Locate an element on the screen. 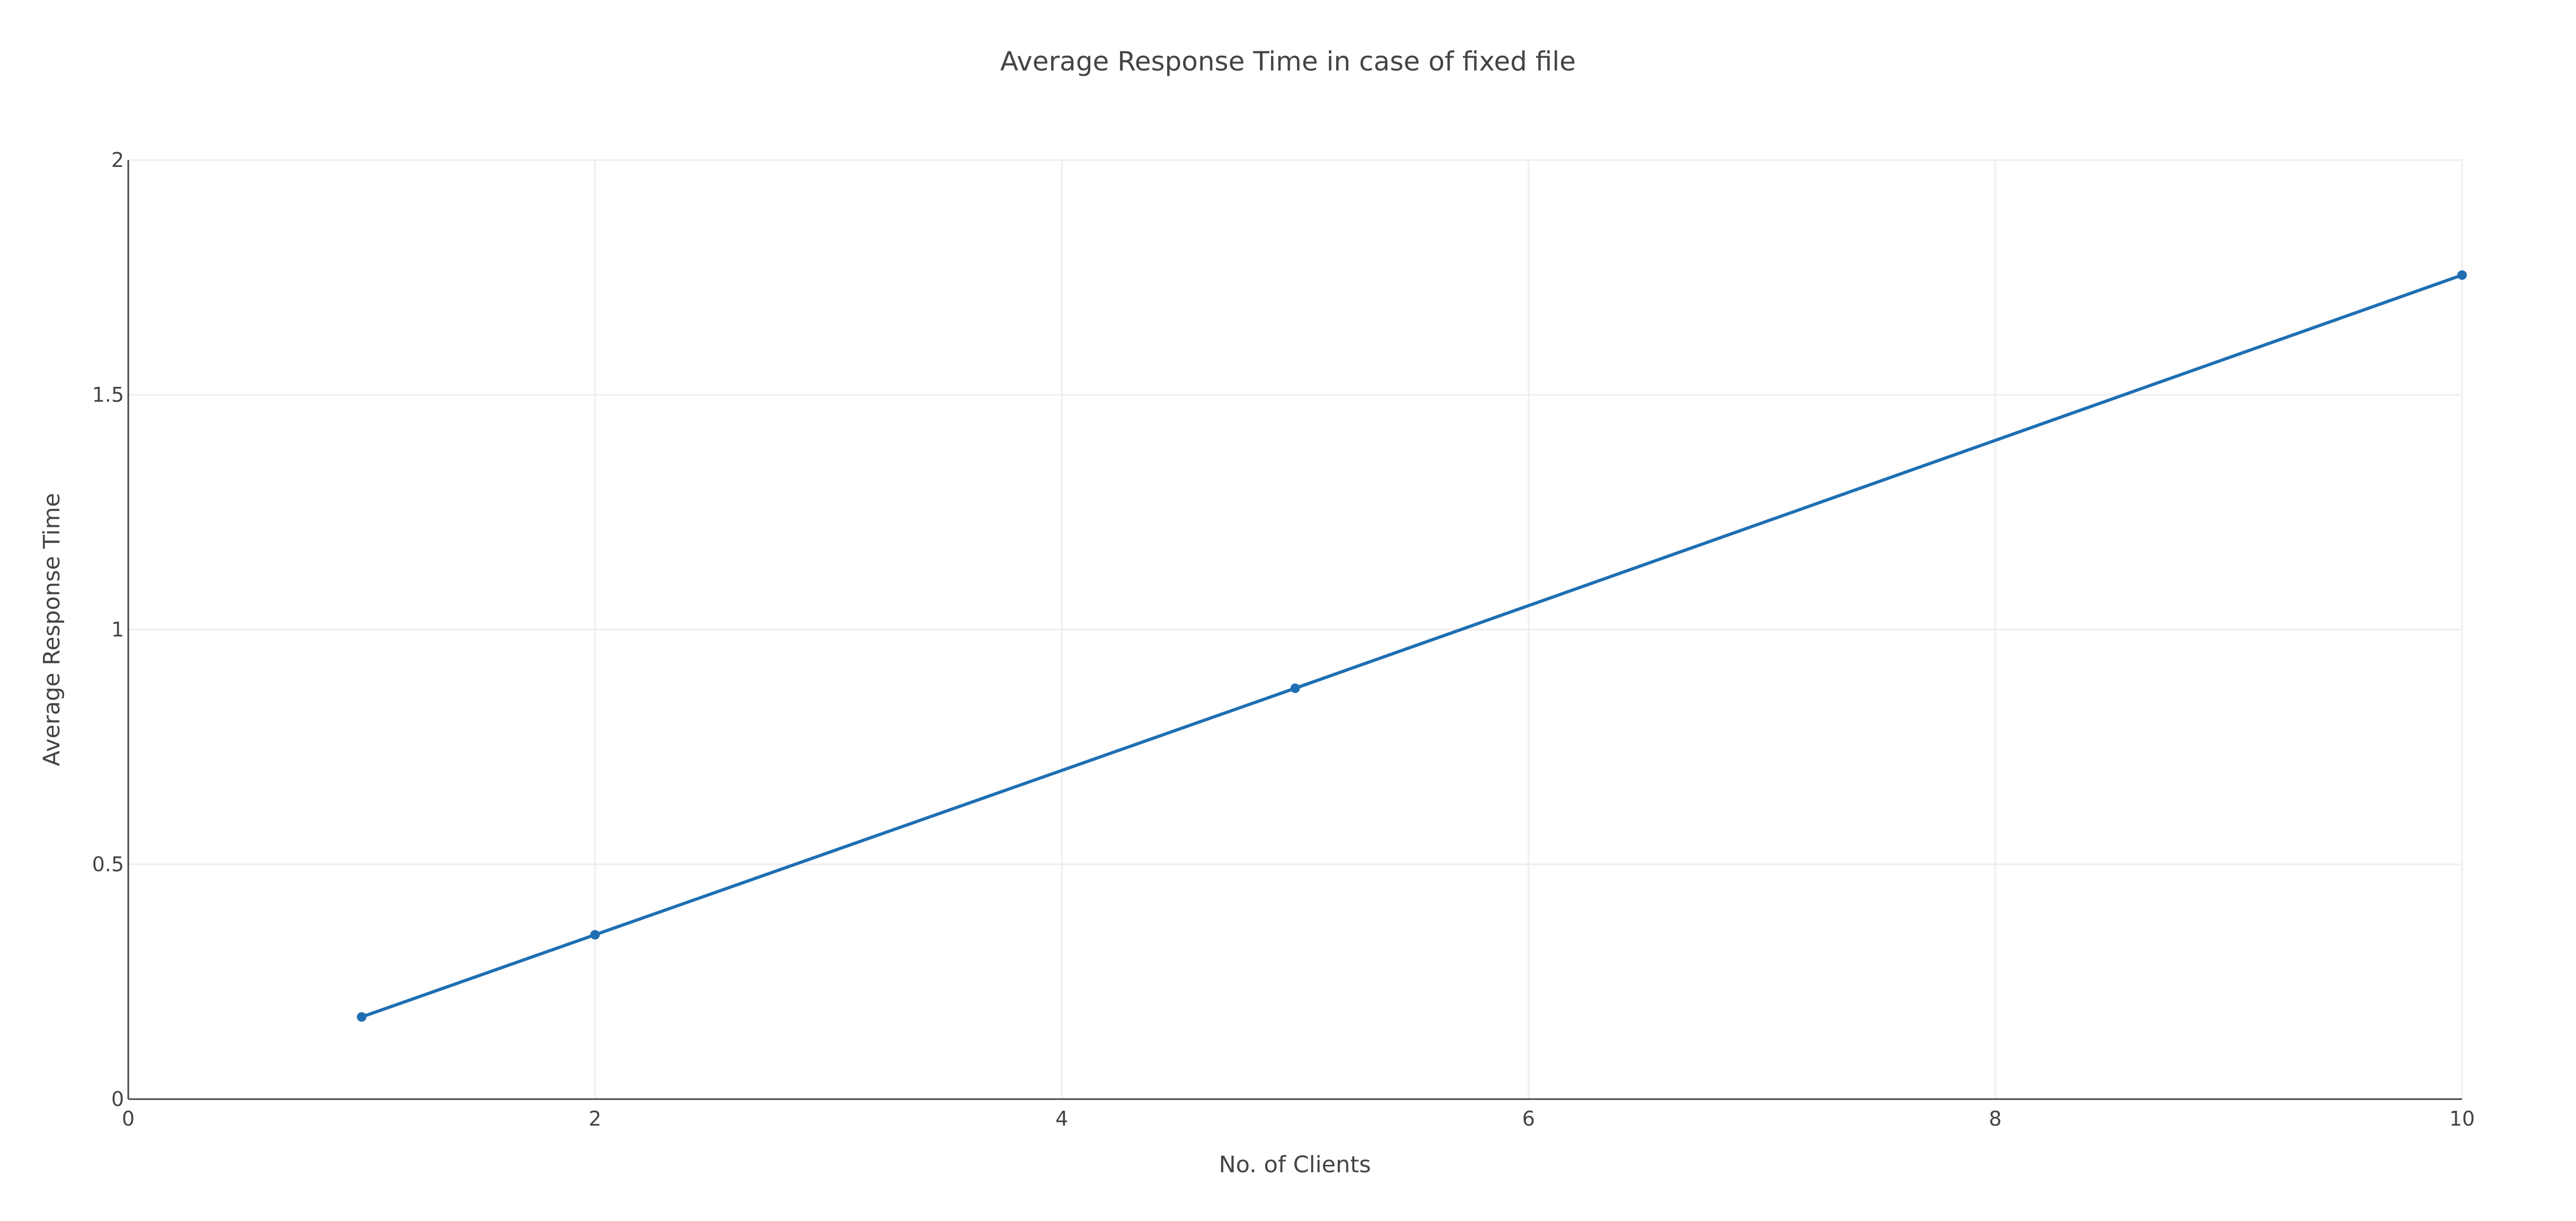 The height and width of the screenshot is (1221, 2576). x-tick-label: 6 is located at coordinates (1528, 1118).